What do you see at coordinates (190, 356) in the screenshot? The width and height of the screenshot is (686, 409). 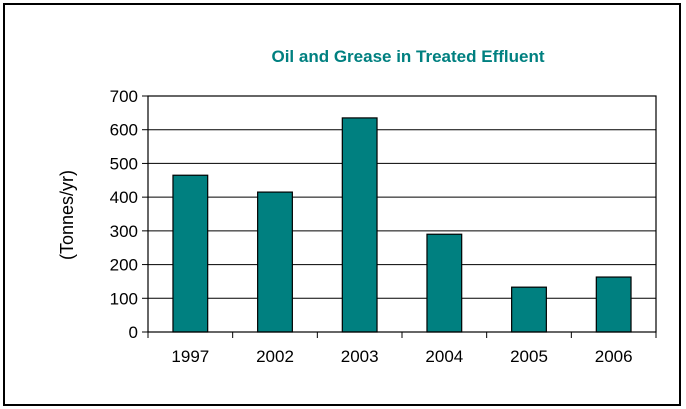 I see `x-tick-label: 1997` at bounding box center [190, 356].